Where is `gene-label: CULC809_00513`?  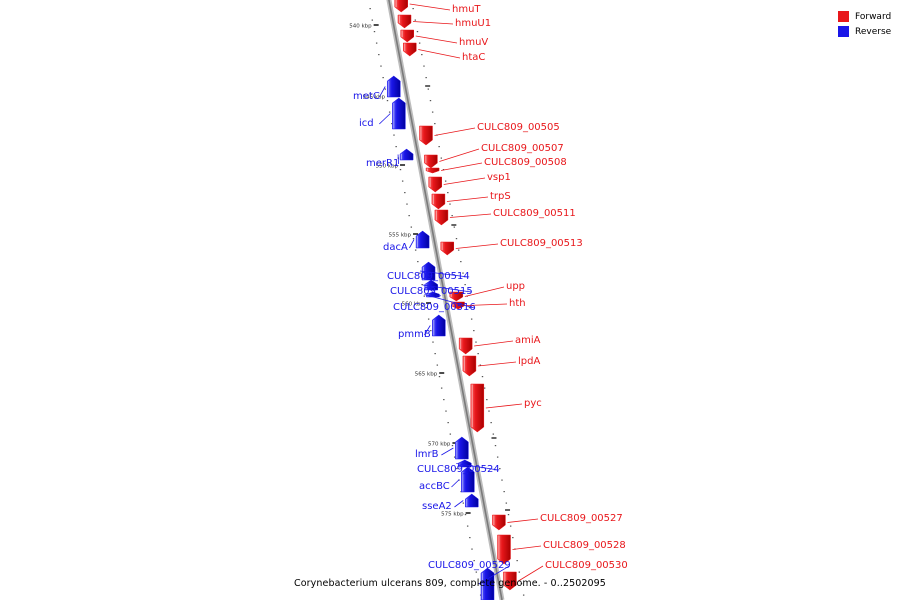 gene-label: CULC809_00513 is located at coordinates (541, 243).